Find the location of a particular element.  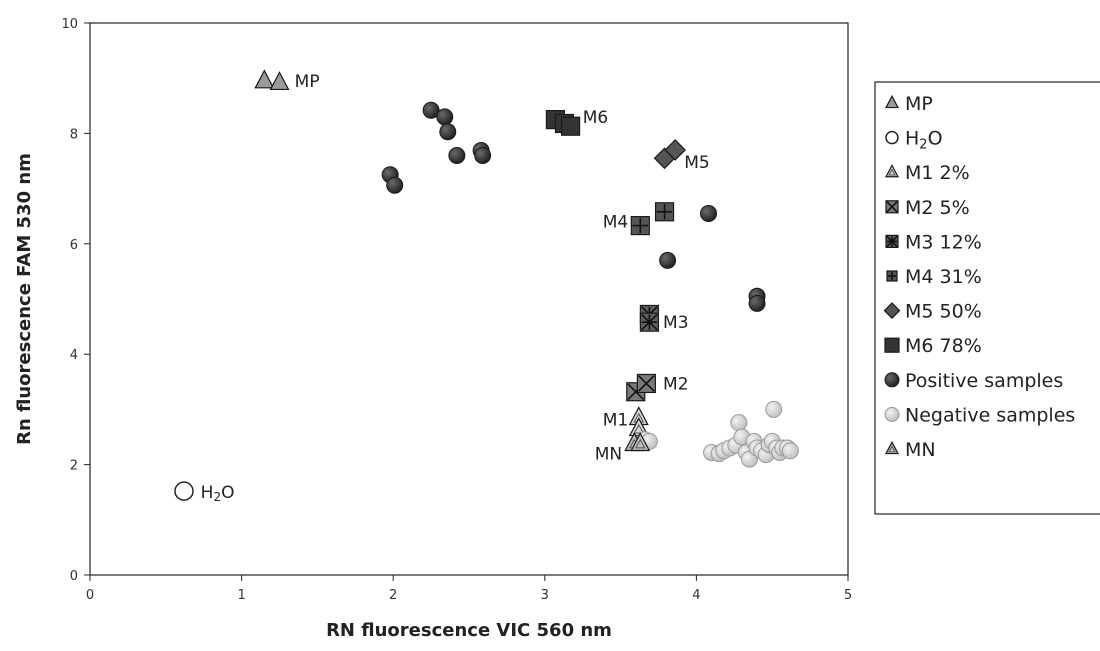

legend-item: Positive samples is located at coordinates (974, 381).